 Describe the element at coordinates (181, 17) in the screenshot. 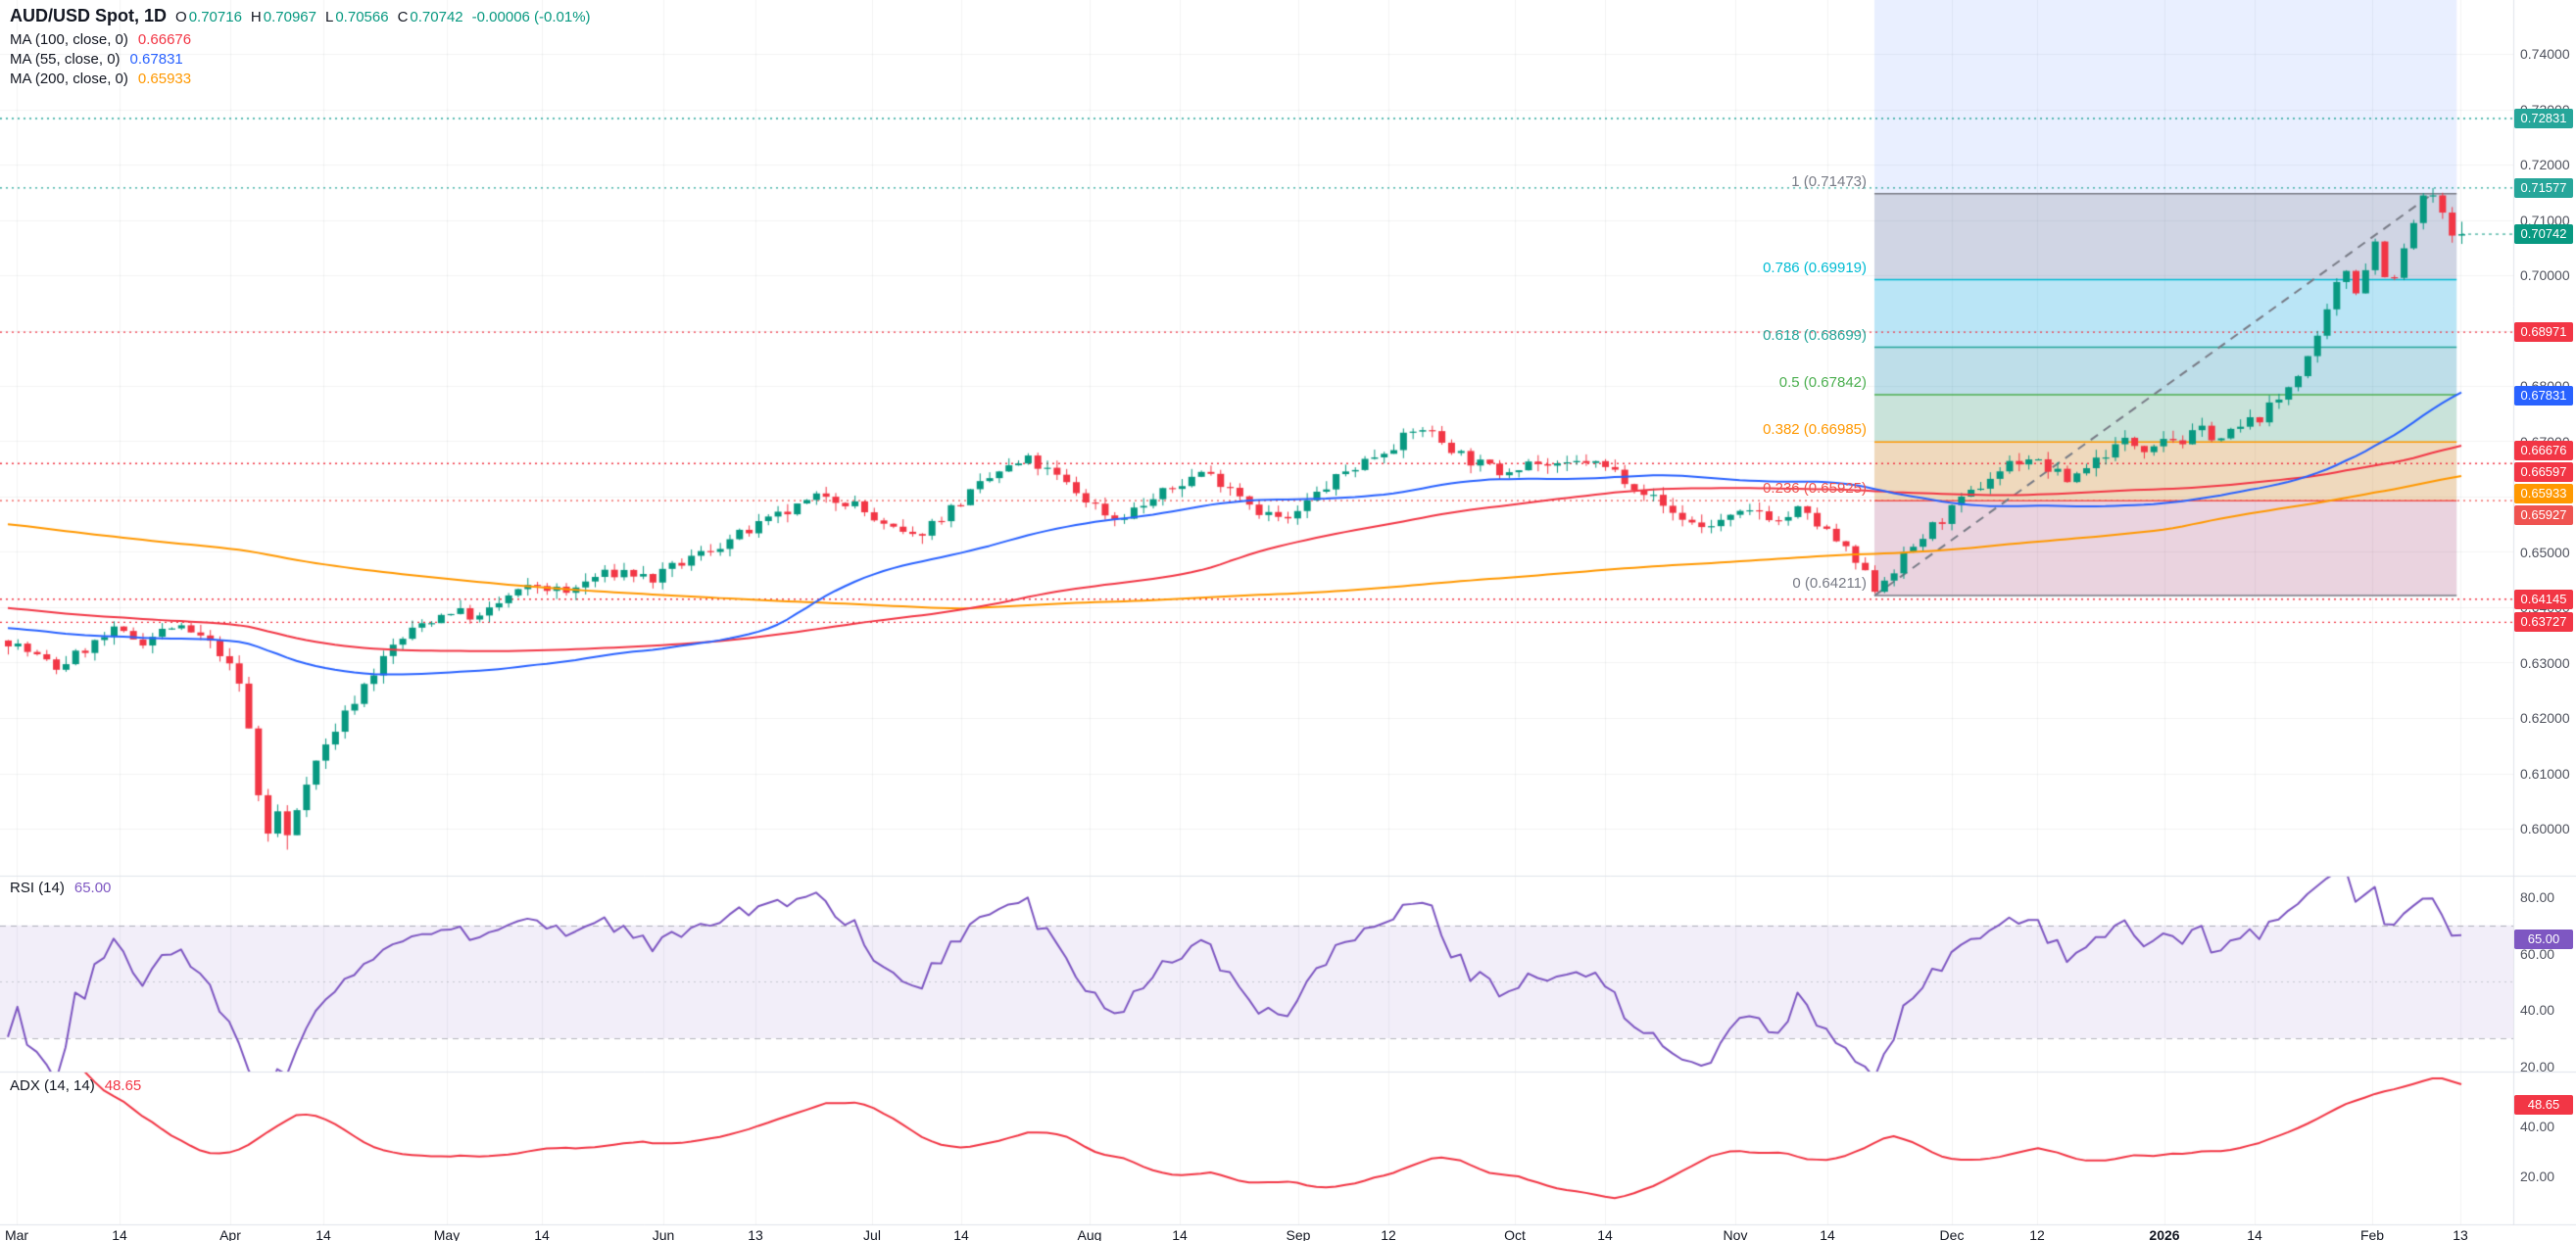

I see `open-label: O` at that location.